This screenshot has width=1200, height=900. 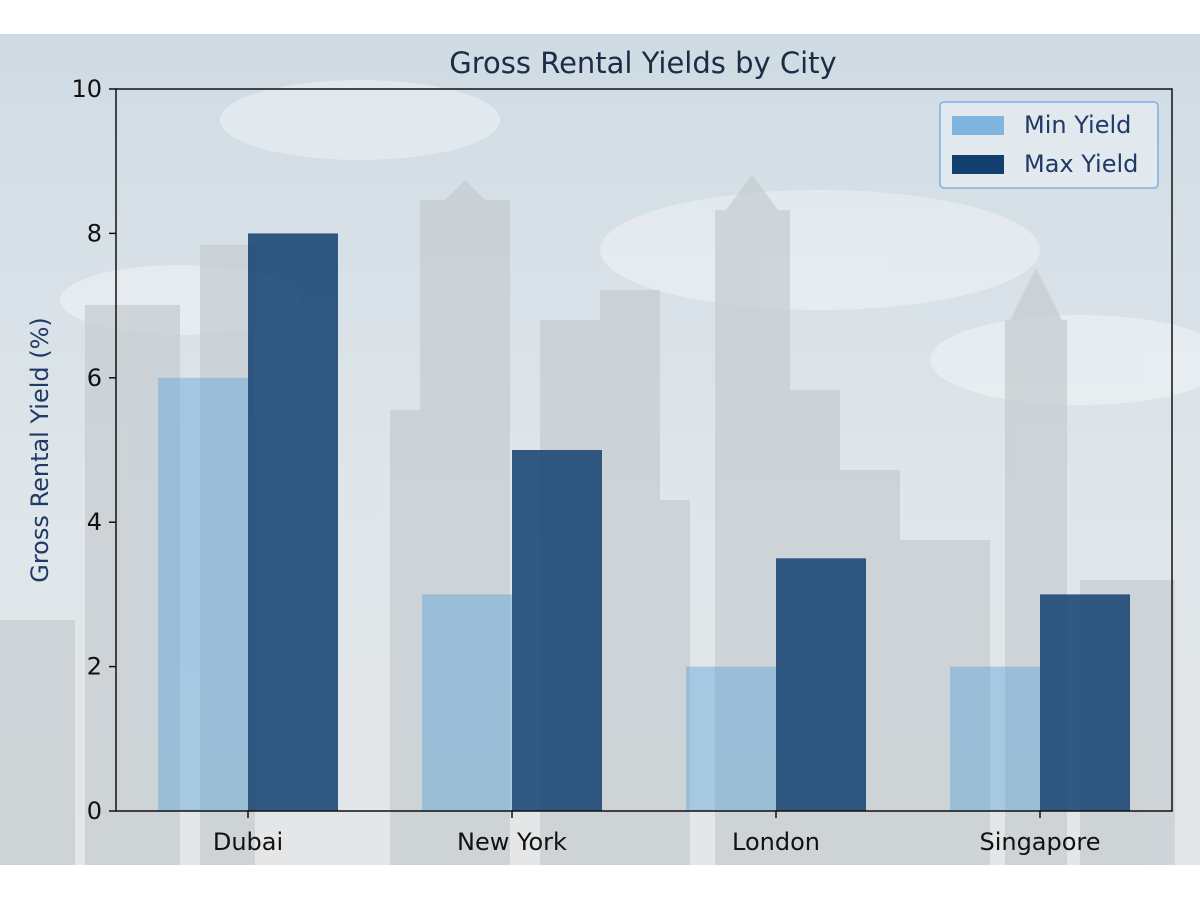 What do you see at coordinates (86, 89) in the screenshot?
I see `y-tick-label: 10` at bounding box center [86, 89].